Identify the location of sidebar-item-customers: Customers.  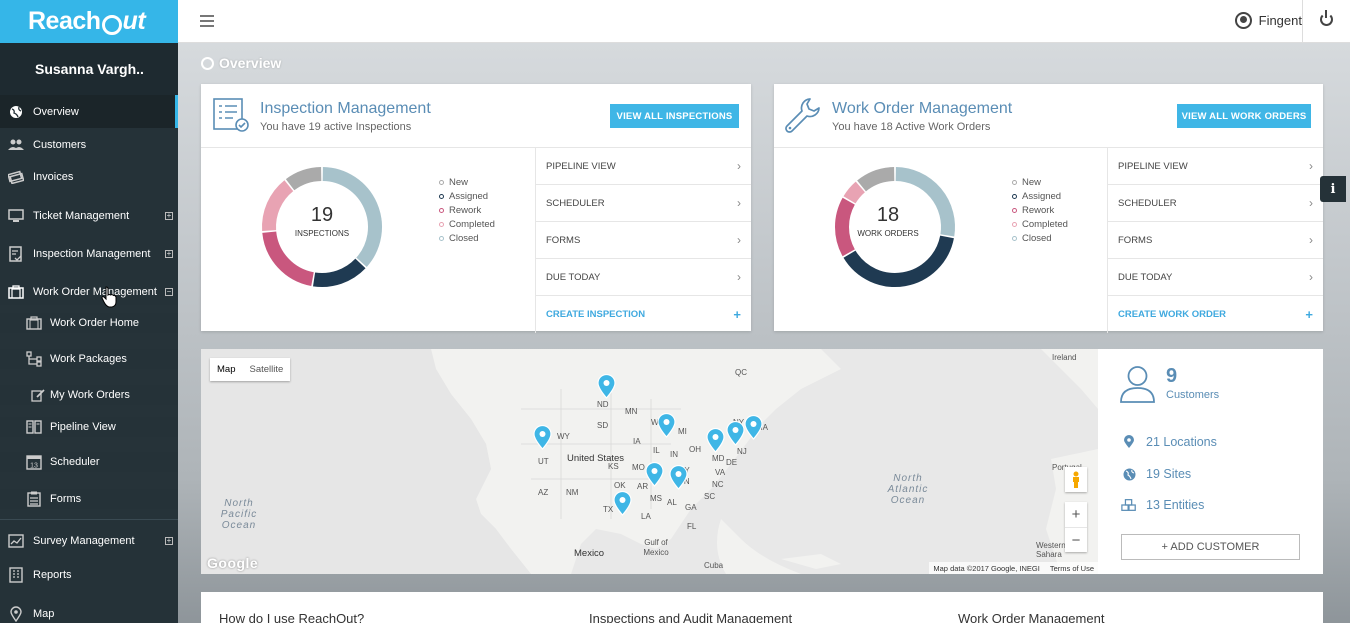
(89, 145).